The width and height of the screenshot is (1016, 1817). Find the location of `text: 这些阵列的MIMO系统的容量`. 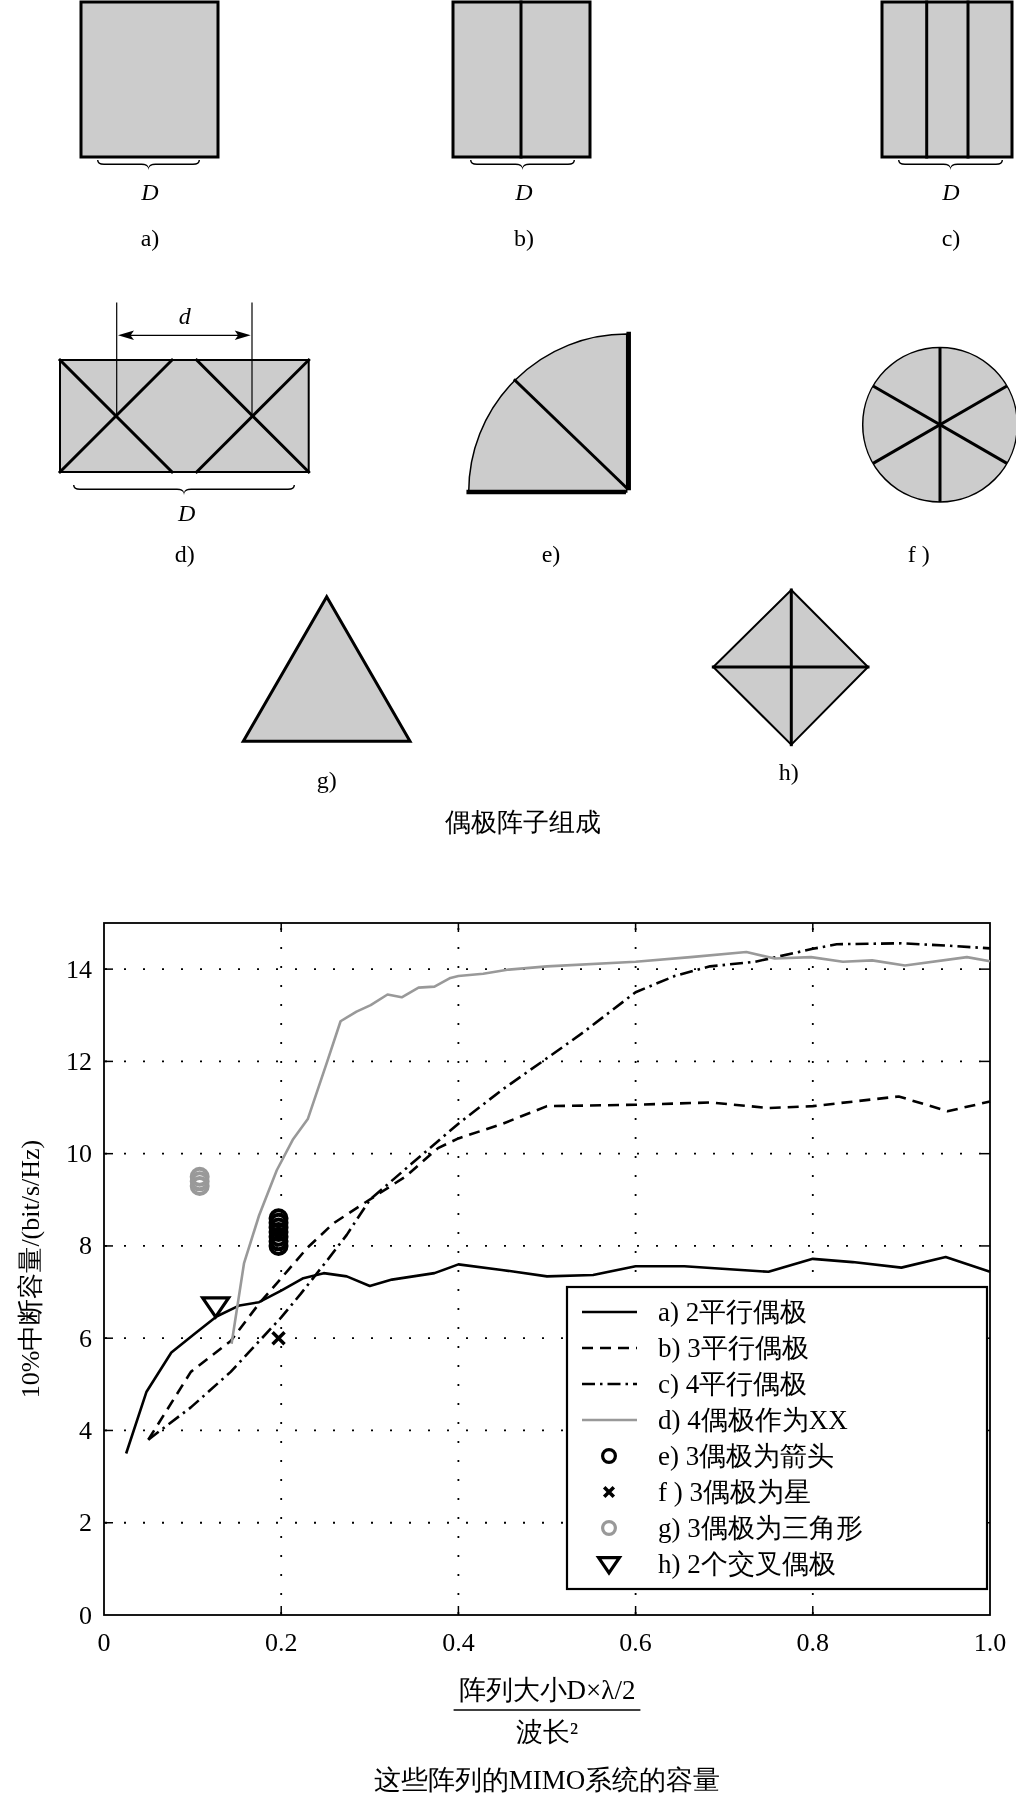

text: 这些阵列的MIMO系统的容量 is located at coordinates (547, 1780).